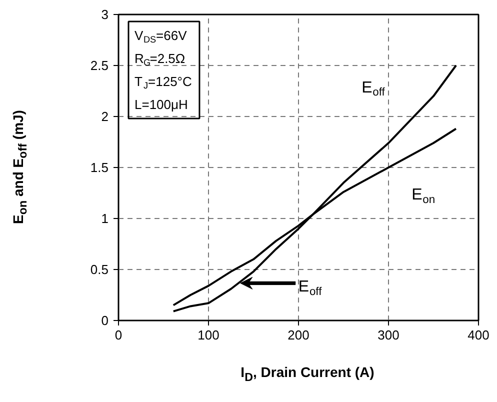  Describe the element at coordinates (99, 269) in the screenshot. I see `y-tick-label: 0.5` at that location.